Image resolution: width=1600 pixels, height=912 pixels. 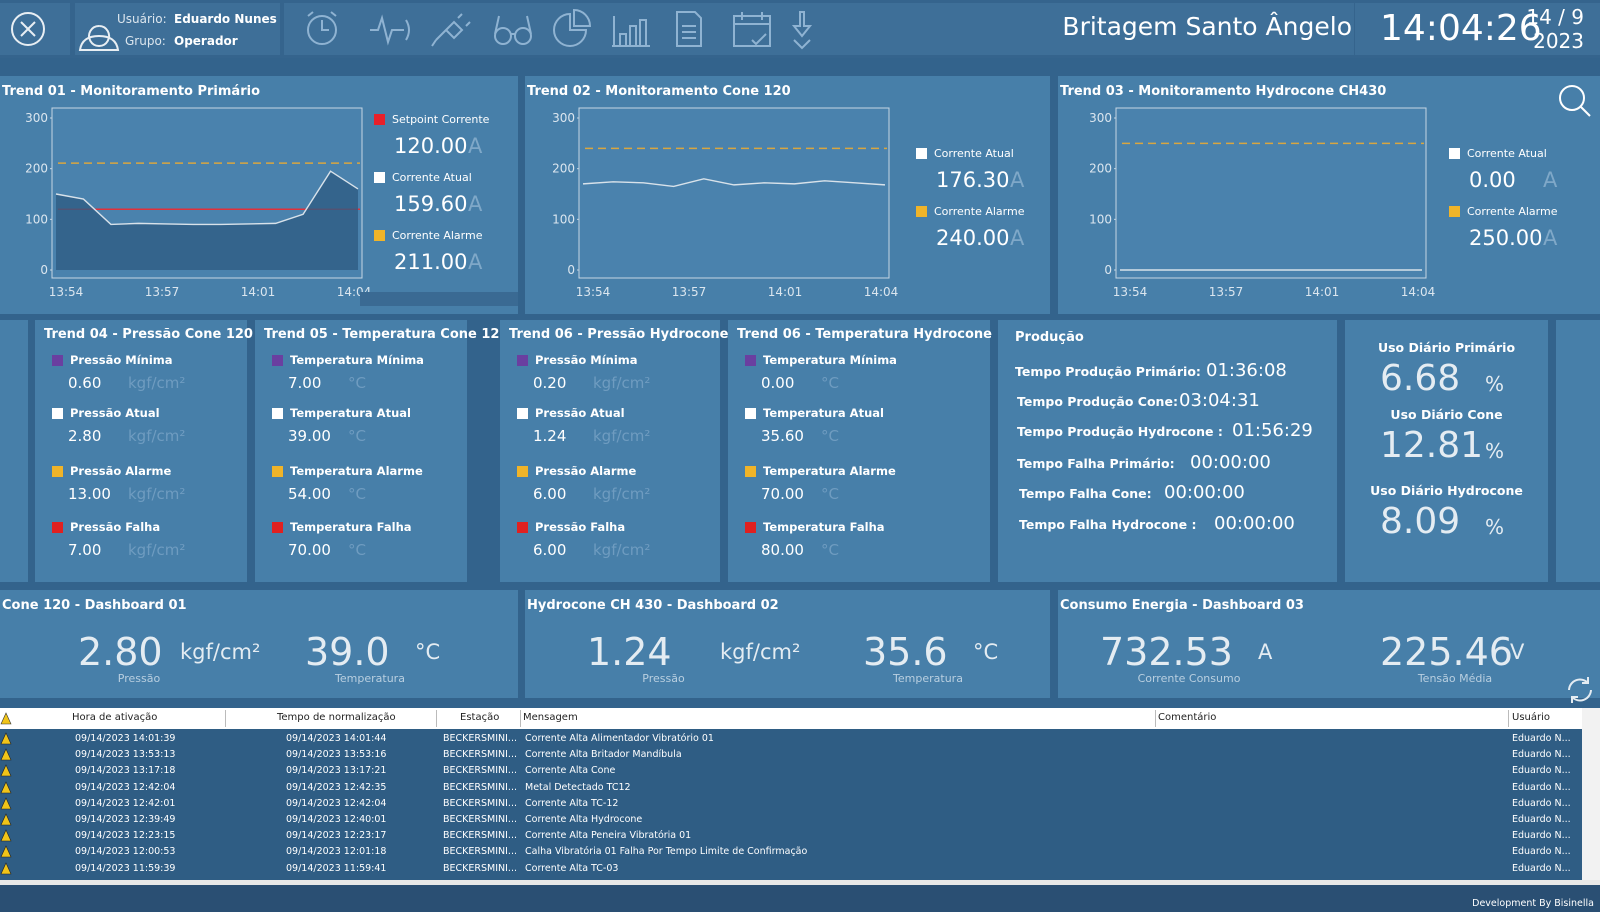 I want to click on table-cell: Metal Detectado TC12, so click(x=578, y=787).